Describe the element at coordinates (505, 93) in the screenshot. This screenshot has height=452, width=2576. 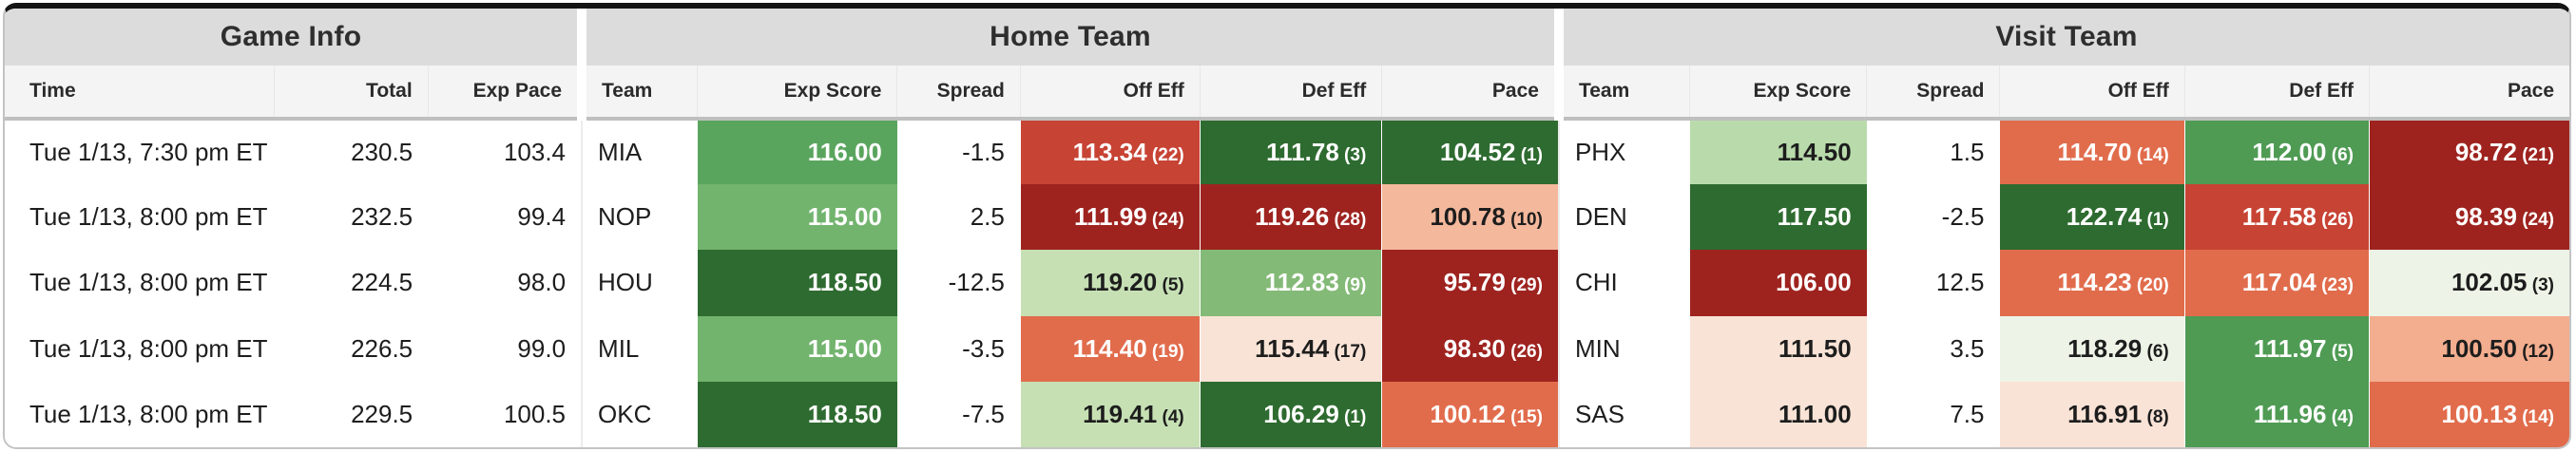
I see `col-header-exp-pace: Exp Pace` at that location.